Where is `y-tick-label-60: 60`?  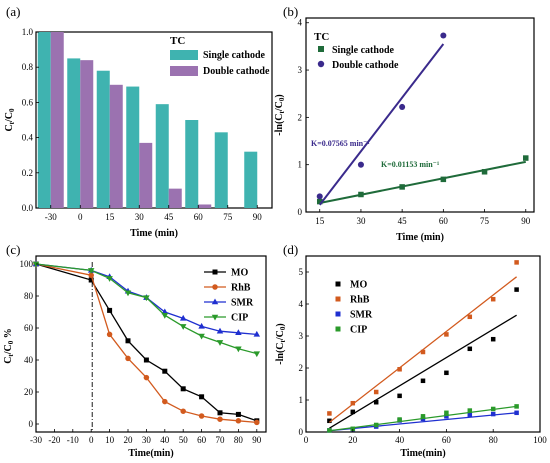
y-tick-label-60: 60 is located at coordinates (29, 328).